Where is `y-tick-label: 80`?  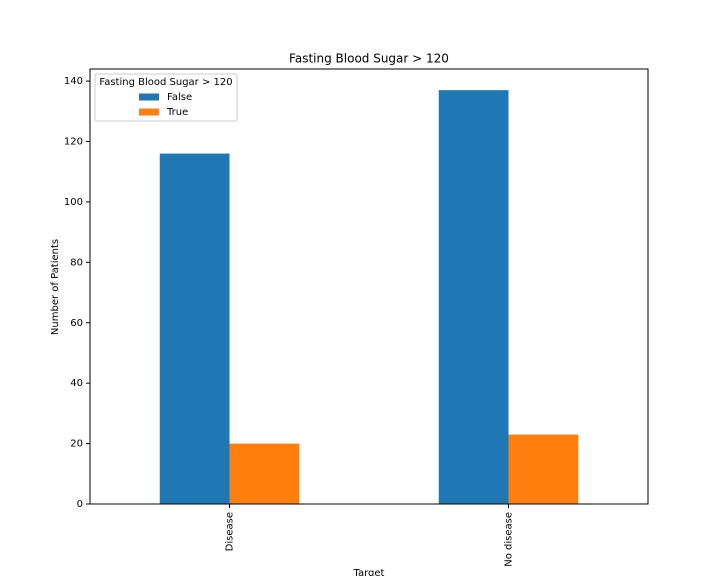
y-tick-label: 80 is located at coordinates (76, 262).